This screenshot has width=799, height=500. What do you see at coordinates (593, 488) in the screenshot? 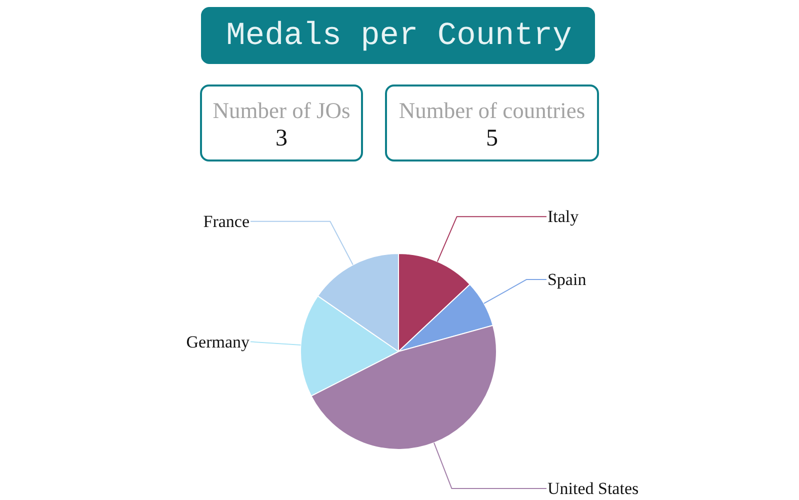
I see `slice-label: United States` at bounding box center [593, 488].